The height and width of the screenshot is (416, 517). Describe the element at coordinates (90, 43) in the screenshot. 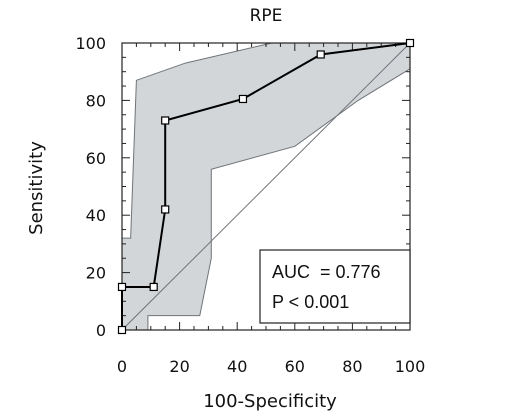

I see `y-tick-label: 100` at that location.